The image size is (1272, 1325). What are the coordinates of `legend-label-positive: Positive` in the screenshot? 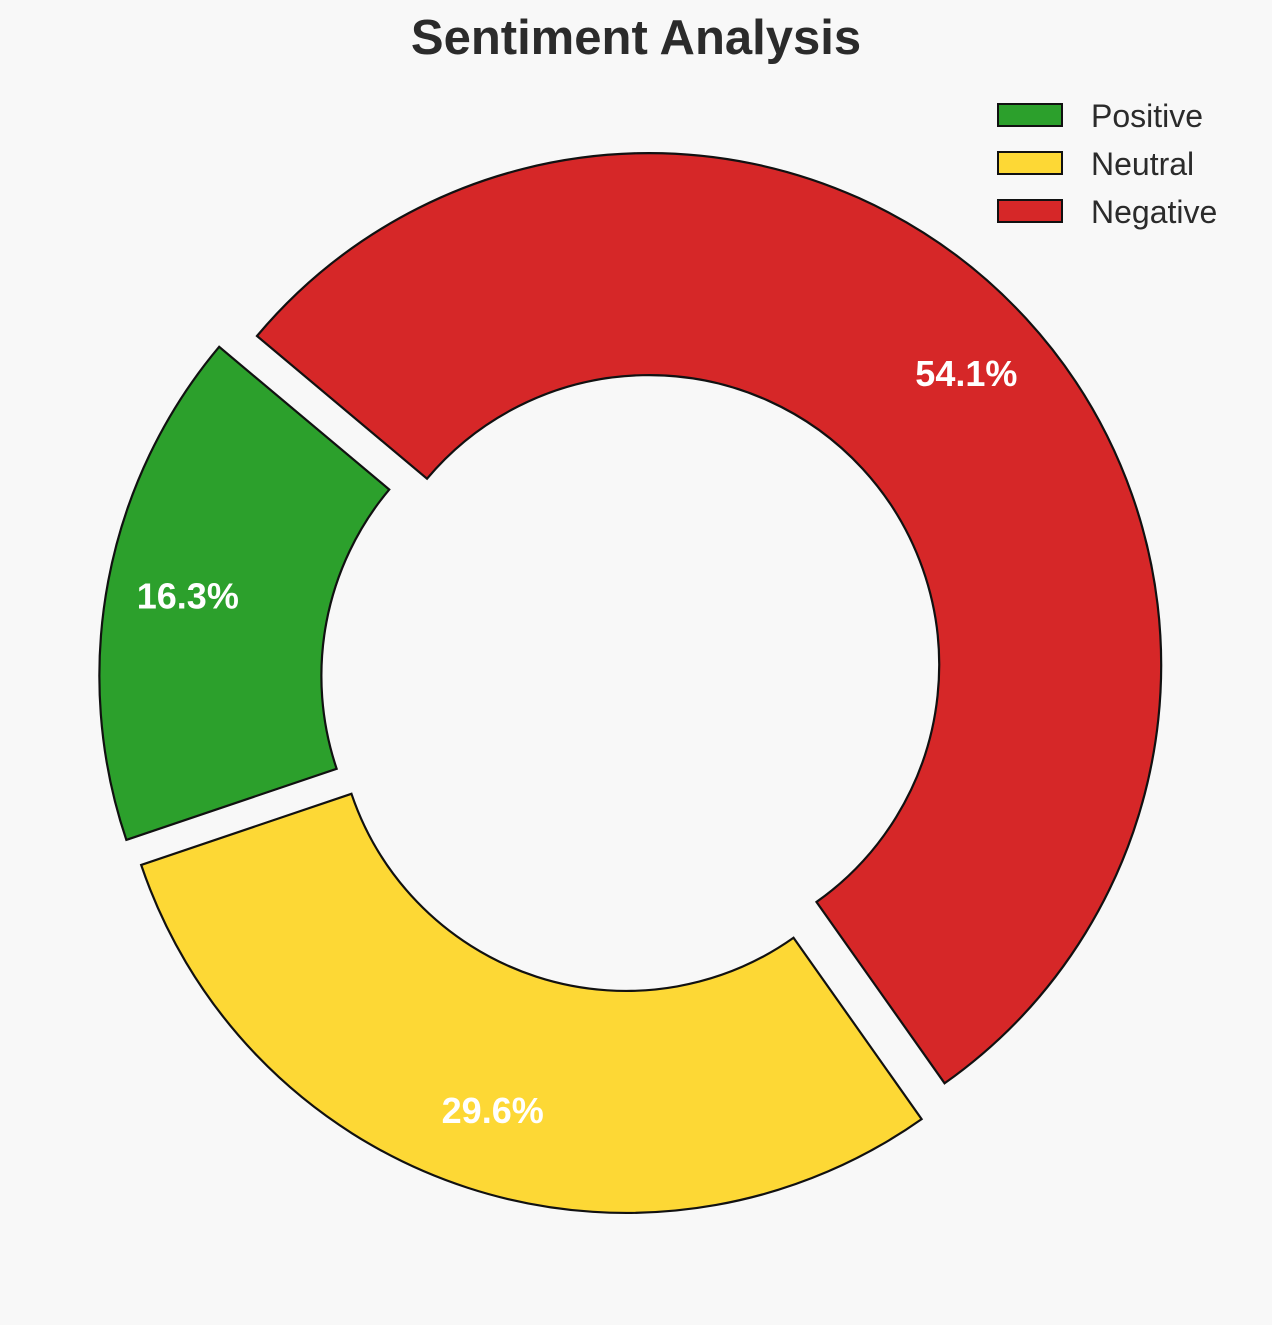 It's located at (1147, 116).